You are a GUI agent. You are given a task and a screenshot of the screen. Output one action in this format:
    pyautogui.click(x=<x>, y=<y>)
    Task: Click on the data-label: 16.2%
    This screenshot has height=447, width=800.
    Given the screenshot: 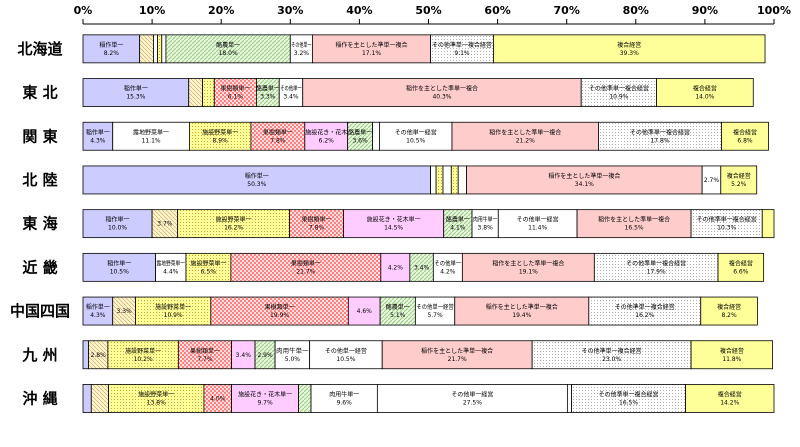 What is the action you would take?
    pyautogui.click(x=644, y=315)
    